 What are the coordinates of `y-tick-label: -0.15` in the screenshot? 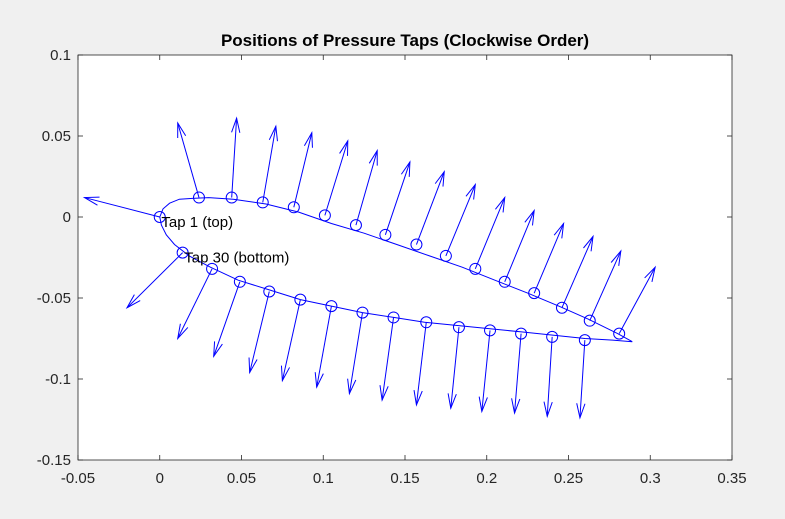 It's located at (54, 460).